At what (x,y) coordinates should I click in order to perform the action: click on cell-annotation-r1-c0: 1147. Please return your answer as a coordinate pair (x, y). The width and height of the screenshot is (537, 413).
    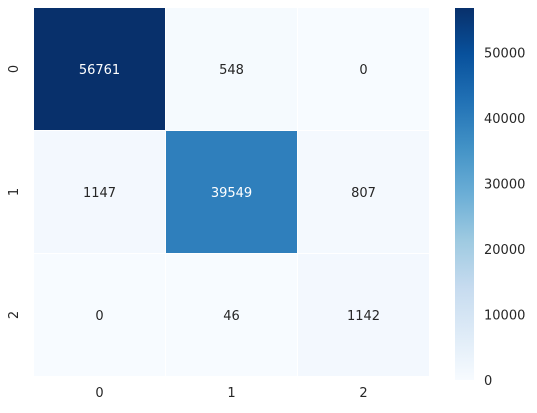
    Looking at the image, I should click on (99, 193).